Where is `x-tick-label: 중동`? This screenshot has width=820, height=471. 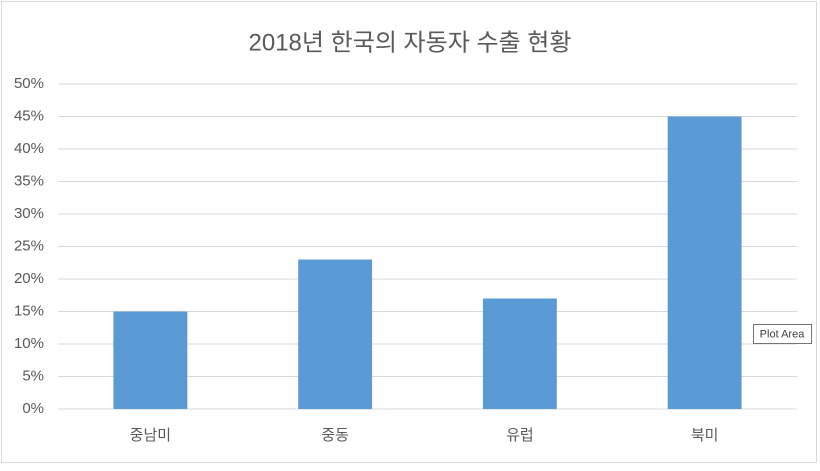
x-tick-label: 중동 is located at coordinates (335, 435).